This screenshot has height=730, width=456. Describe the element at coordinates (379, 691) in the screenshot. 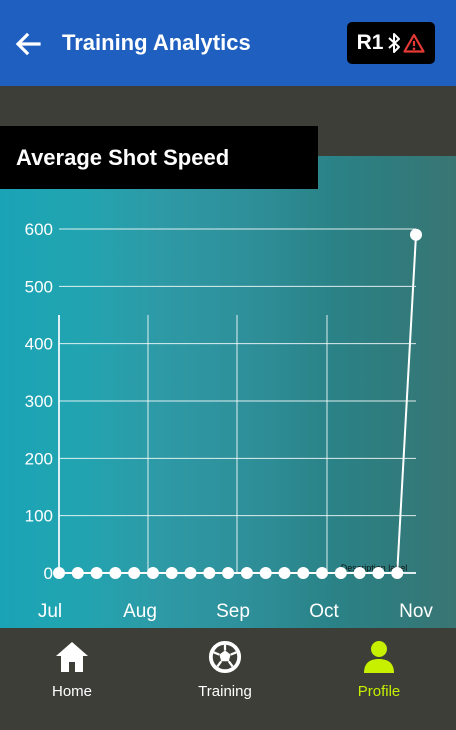

I see `nav-profile-label: Profile` at that location.